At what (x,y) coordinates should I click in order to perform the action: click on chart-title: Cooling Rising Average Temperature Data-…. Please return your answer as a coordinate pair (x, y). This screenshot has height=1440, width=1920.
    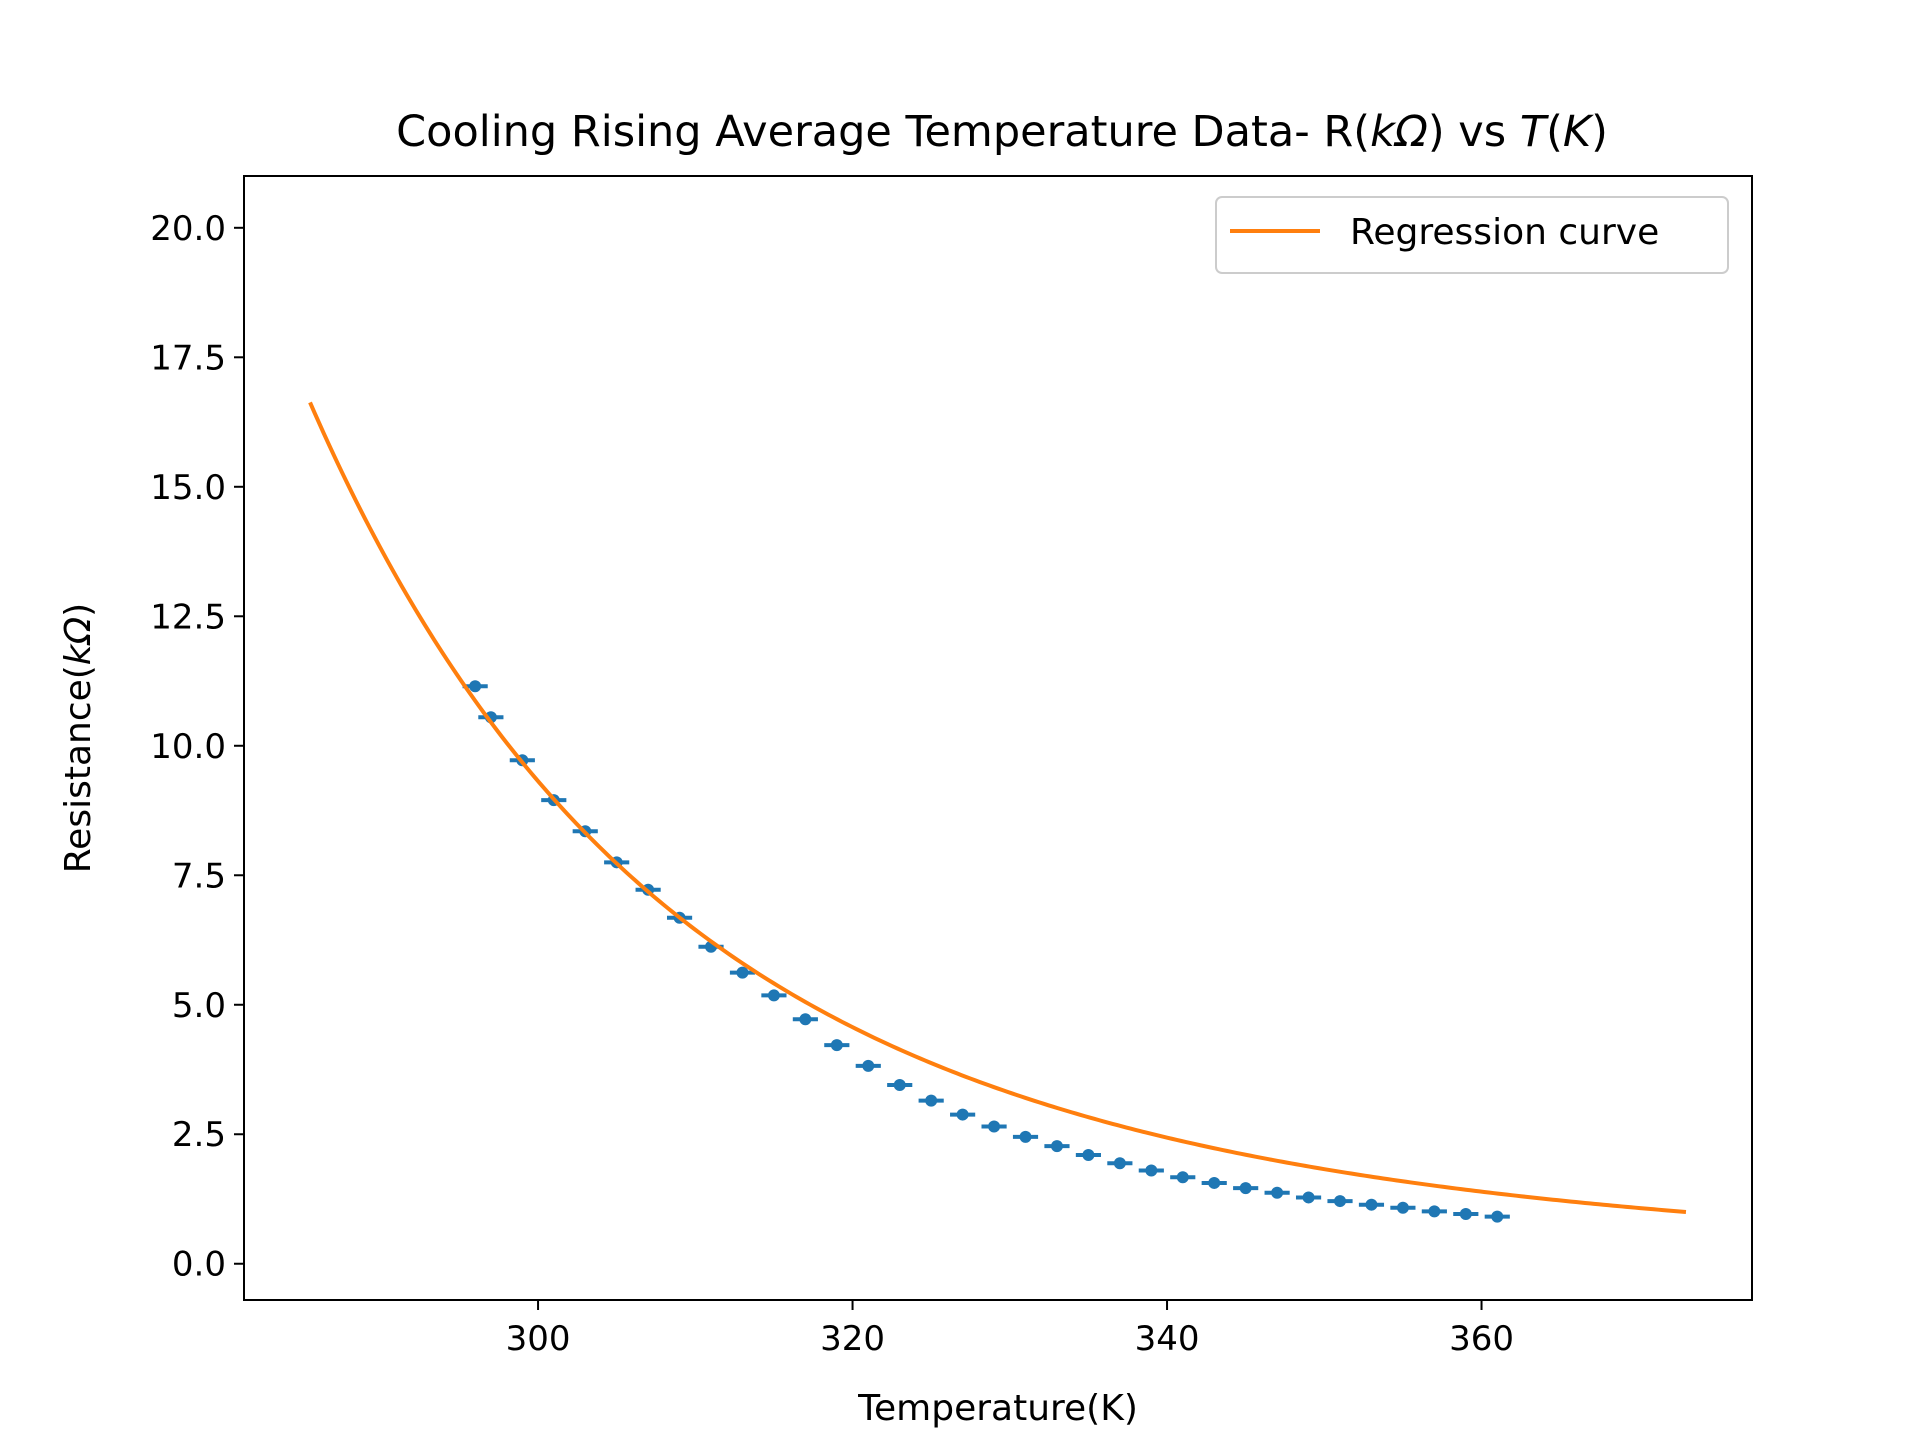
    Looking at the image, I should click on (1002, 132).